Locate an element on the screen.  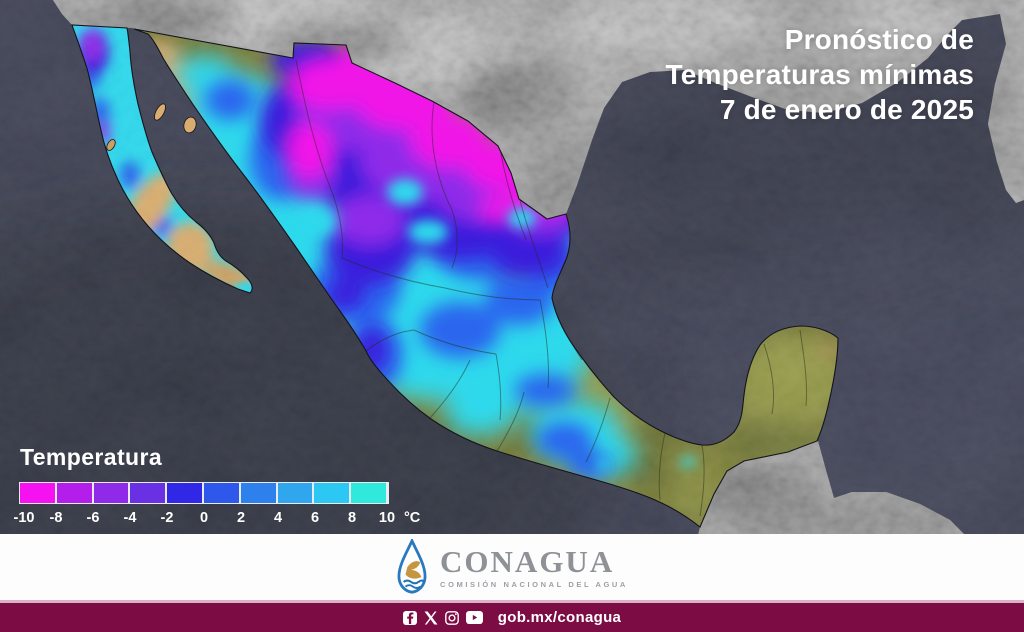
legend-tick: -6 is located at coordinates (93, 518).